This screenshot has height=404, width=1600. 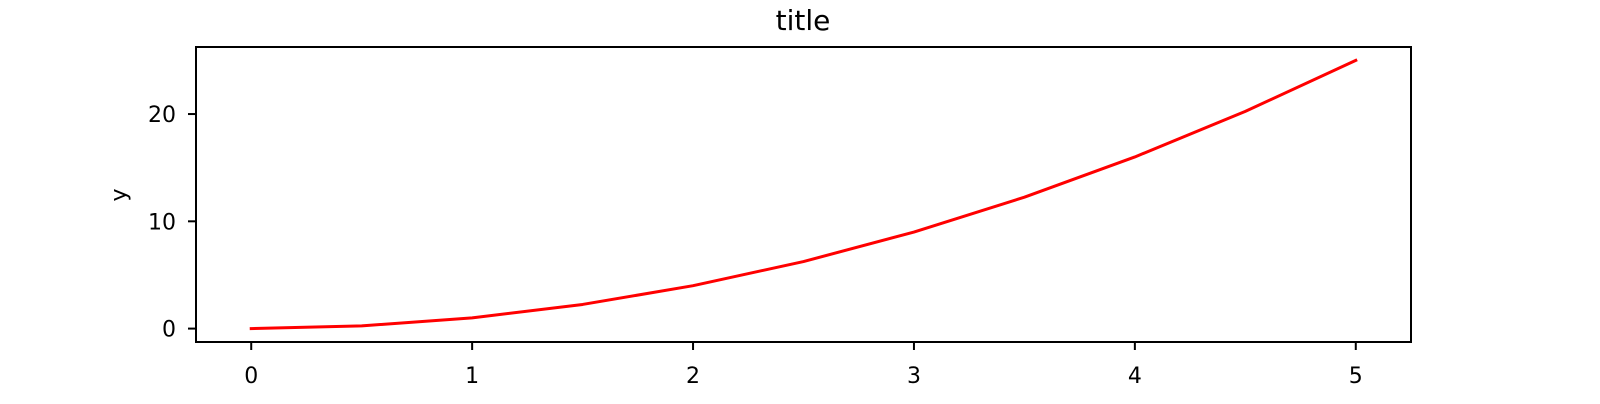 I want to click on y-tick-label: 0, so click(x=169, y=330).